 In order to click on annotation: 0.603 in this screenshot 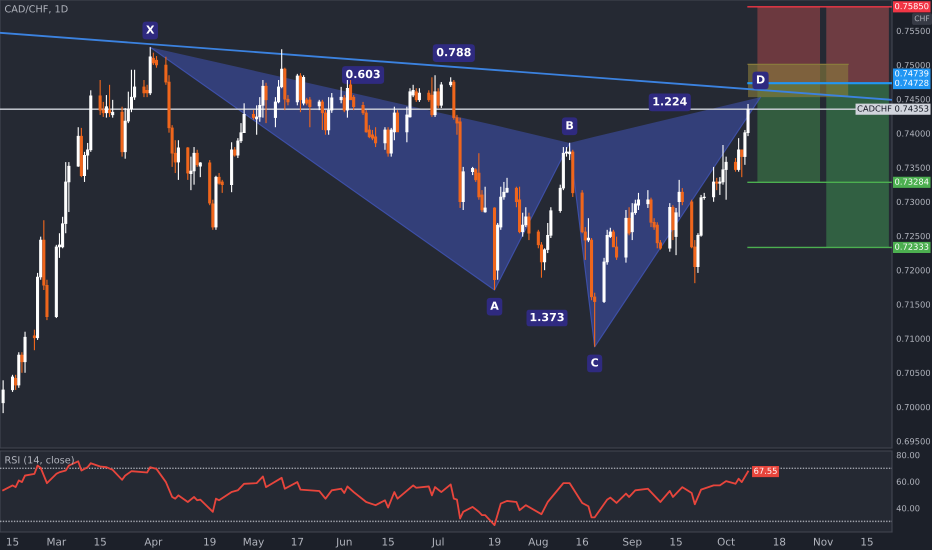, I will do `click(363, 74)`.